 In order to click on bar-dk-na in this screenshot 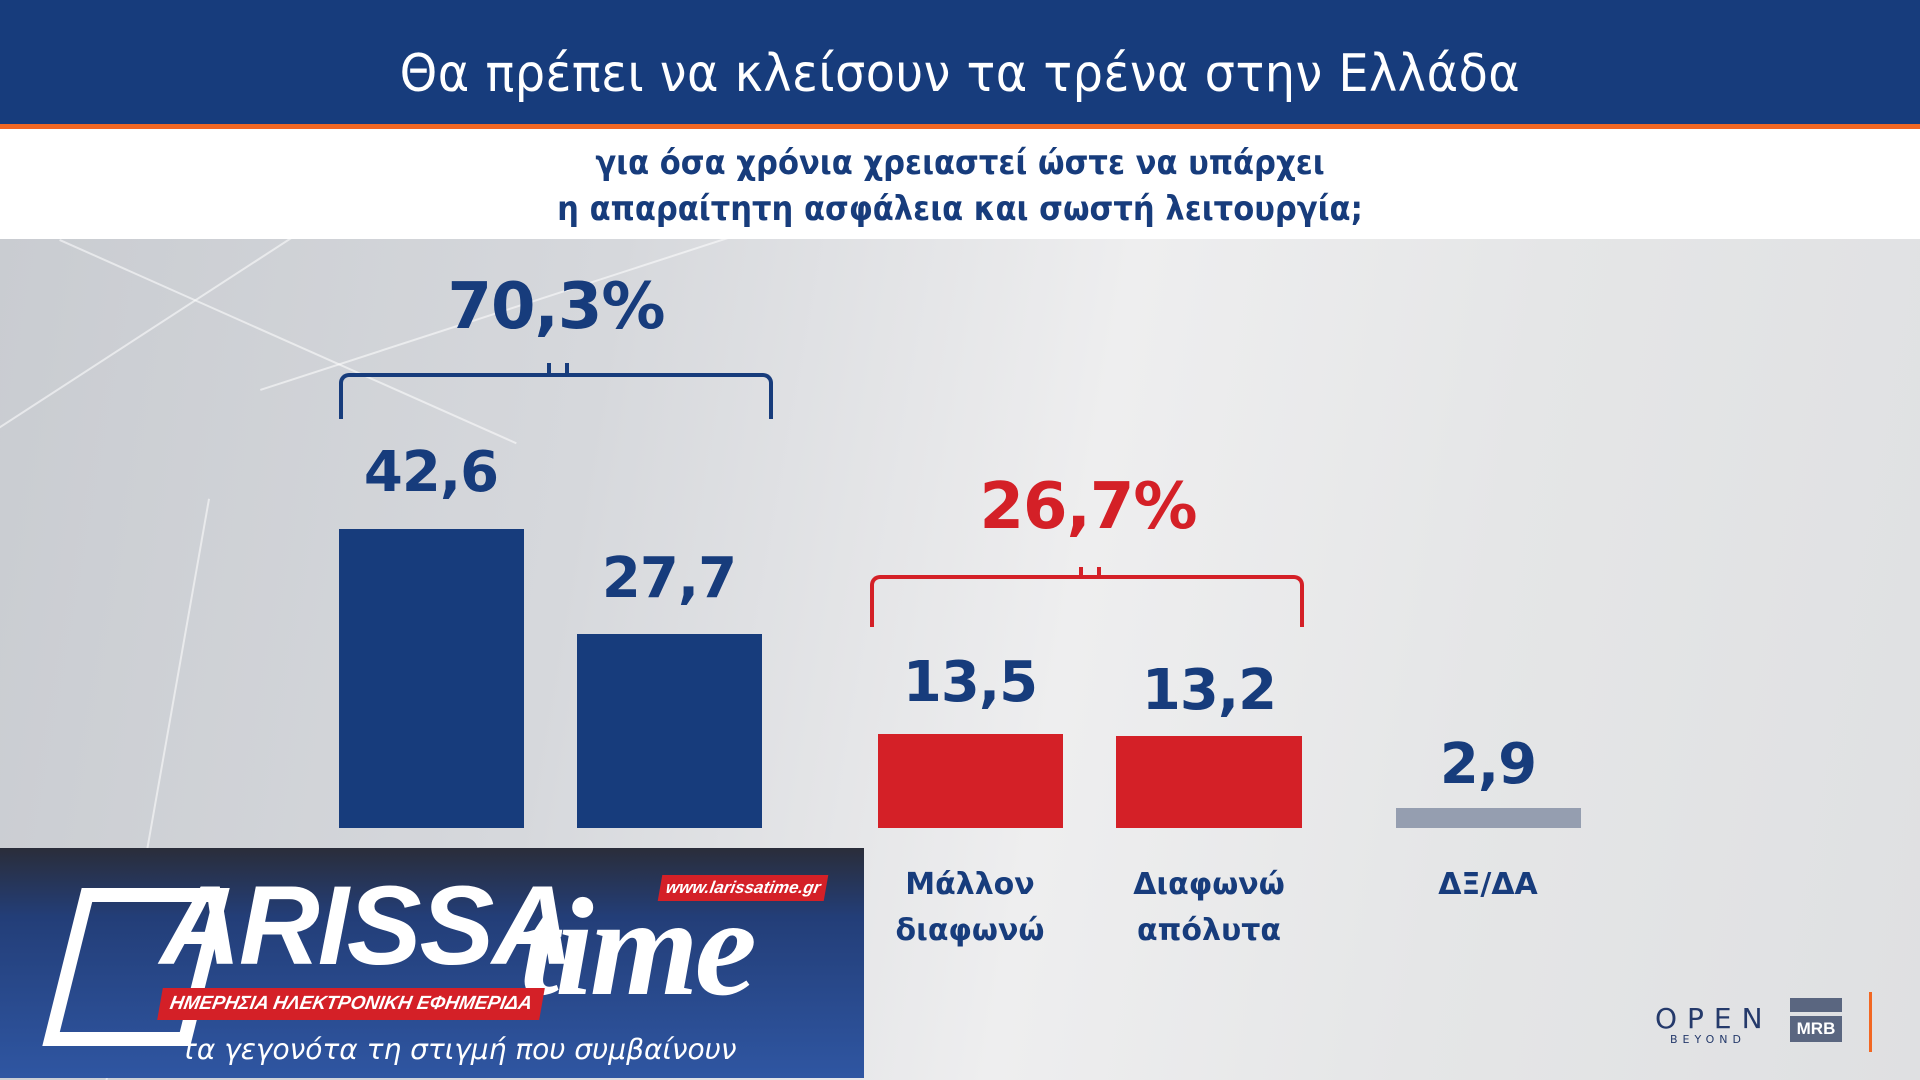, I will do `click(1488, 818)`.